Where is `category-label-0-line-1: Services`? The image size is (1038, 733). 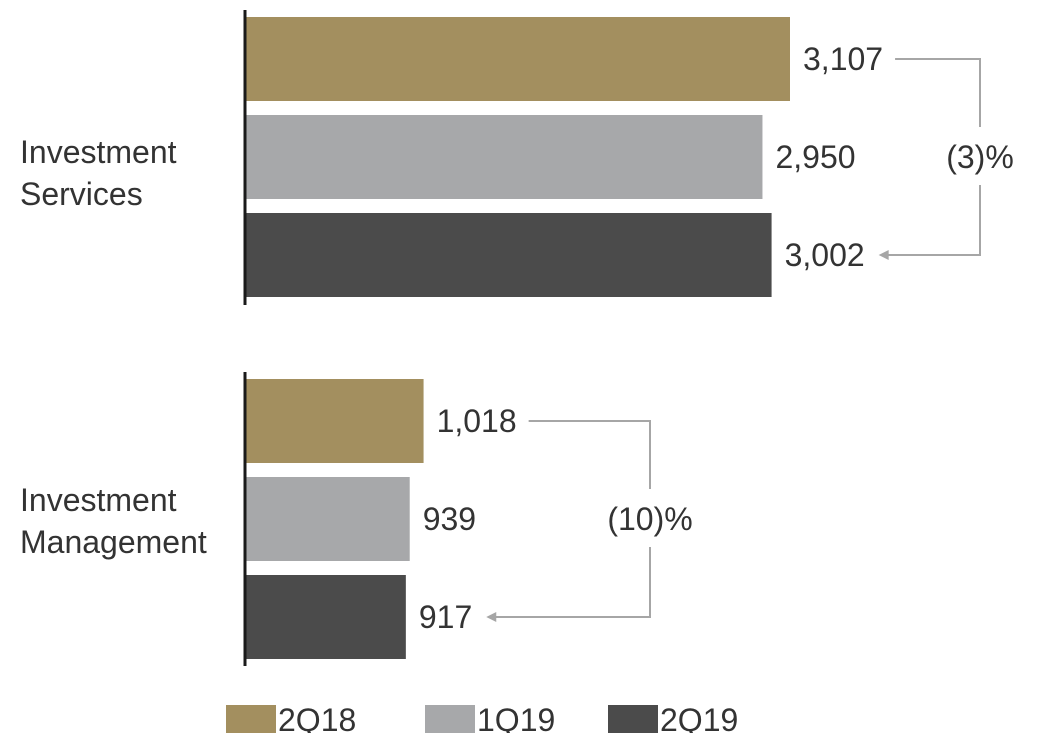
category-label-0-line-1: Services is located at coordinates (81, 194).